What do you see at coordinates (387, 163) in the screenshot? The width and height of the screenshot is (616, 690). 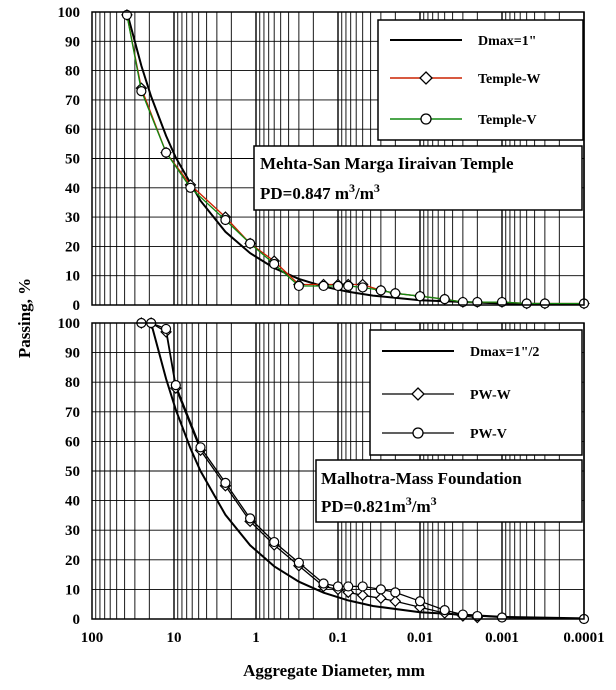 I see `annotation-title: Mehta-San Marga Iiraivan Temple` at bounding box center [387, 163].